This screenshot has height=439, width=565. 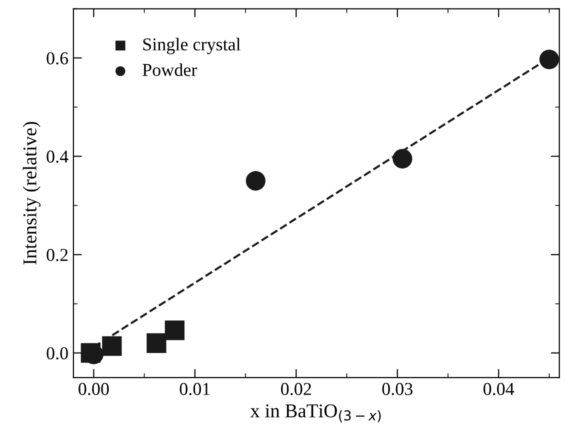 I want to click on x-tick-label: 0.01, so click(x=195, y=389).